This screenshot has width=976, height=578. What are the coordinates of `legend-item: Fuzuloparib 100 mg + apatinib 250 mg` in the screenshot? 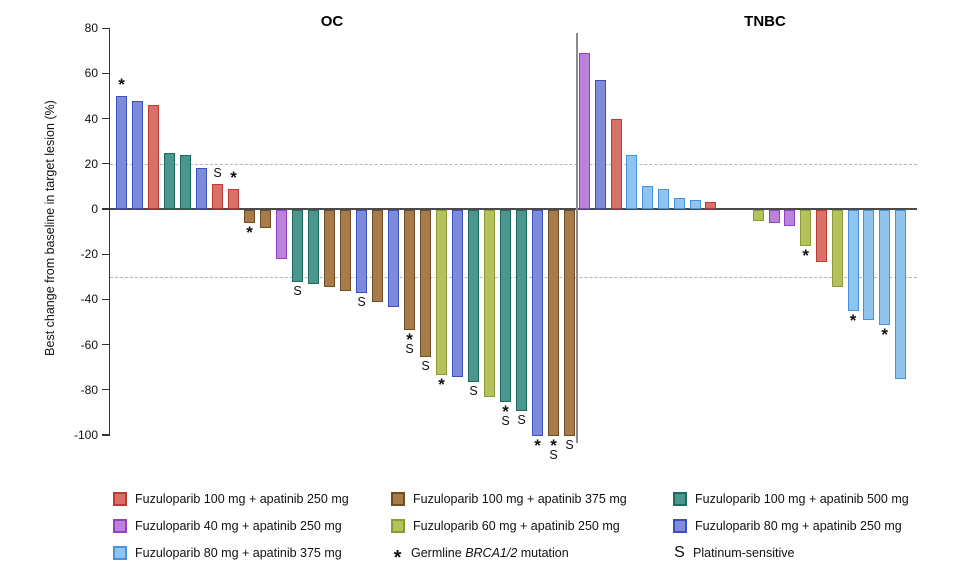 It's located at (231, 498).